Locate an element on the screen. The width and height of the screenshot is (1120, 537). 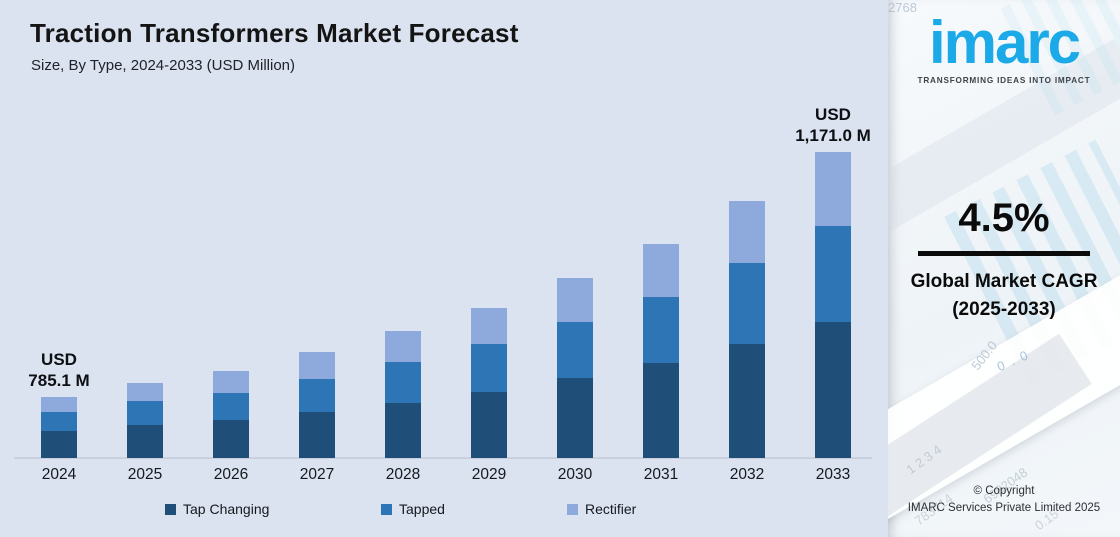
chart-title: Traction Transformers Market Forecast is located at coordinates (274, 33).